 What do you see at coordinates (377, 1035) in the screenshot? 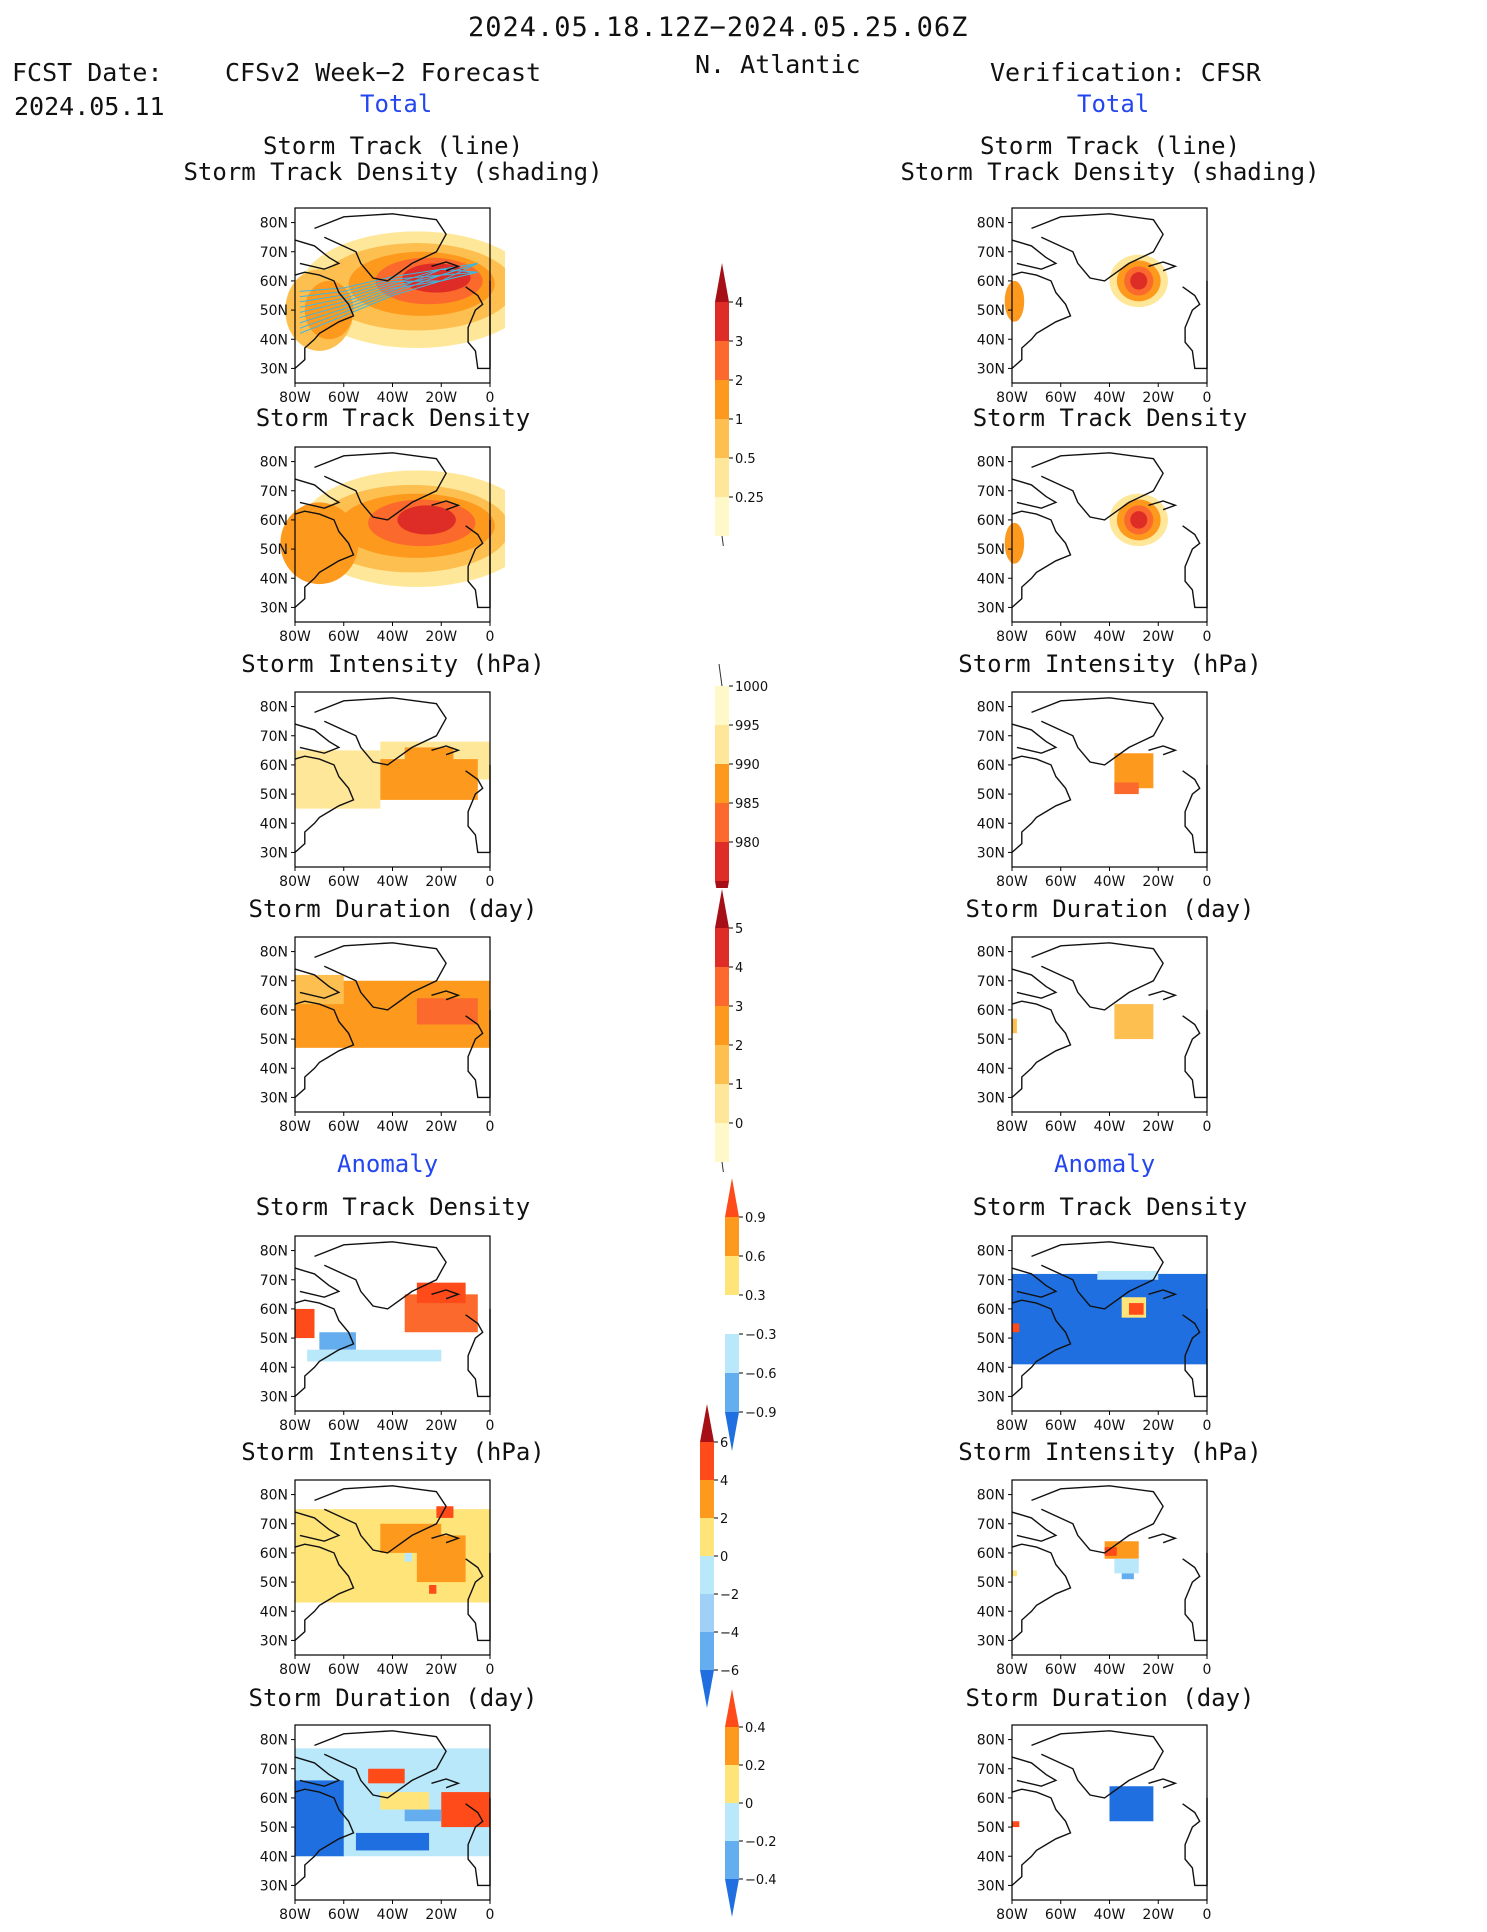
I see `map-panel-L4: 80N 70N 60N 50N 40N 30N 80W 60W 40W 20W 0` at bounding box center [377, 1035].